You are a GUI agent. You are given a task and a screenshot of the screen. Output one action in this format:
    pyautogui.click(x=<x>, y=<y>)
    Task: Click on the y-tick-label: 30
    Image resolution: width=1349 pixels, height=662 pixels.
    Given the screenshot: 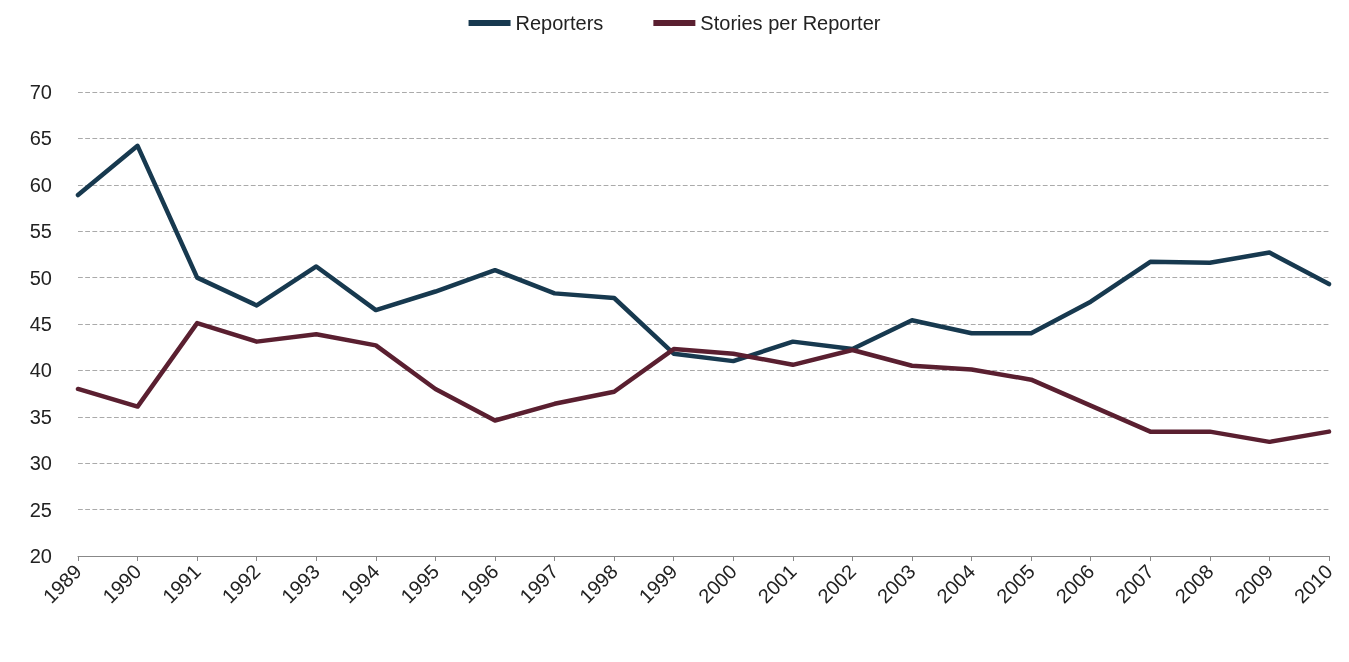 What is the action you would take?
    pyautogui.click(x=40, y=463)
    